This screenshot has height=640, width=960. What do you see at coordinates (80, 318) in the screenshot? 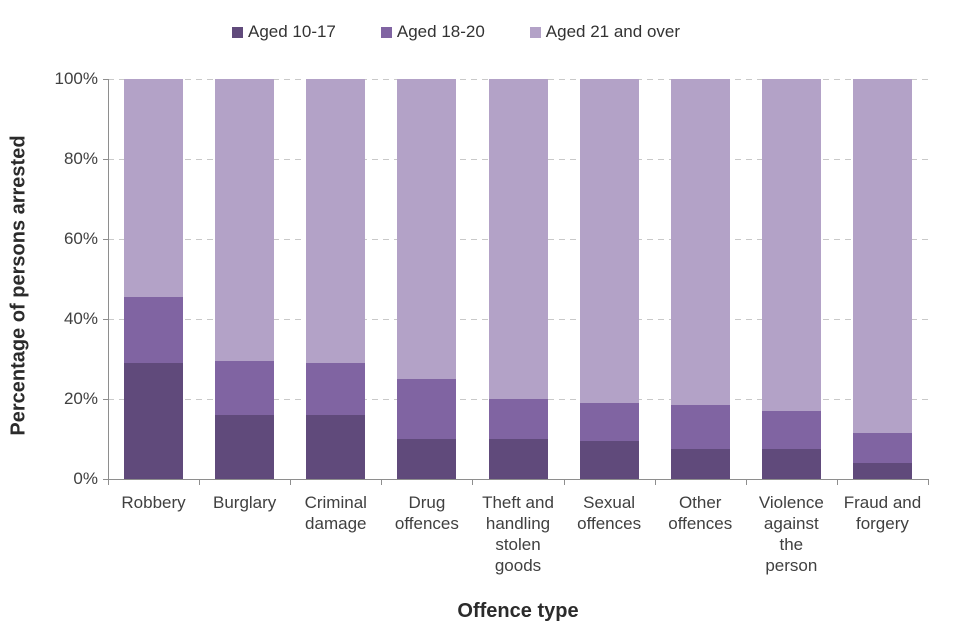
I see `y-tick-label: 40%` at bounding box center [80, 318].